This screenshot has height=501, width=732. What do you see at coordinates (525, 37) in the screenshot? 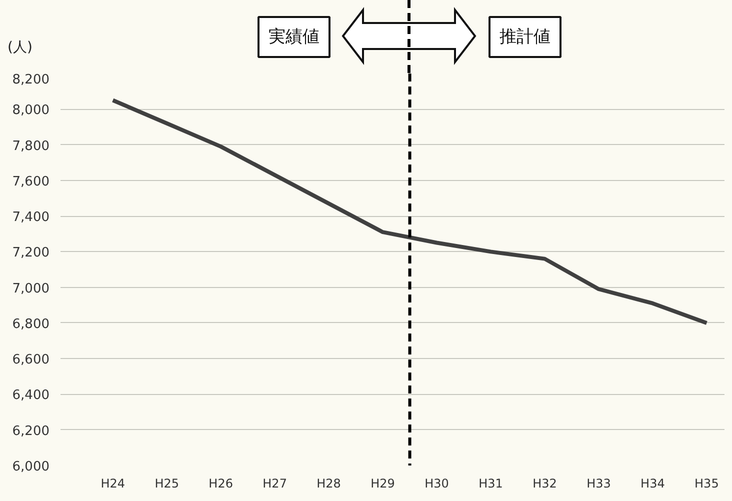
I see `text: 推計値` at bounding box center [525, 37].